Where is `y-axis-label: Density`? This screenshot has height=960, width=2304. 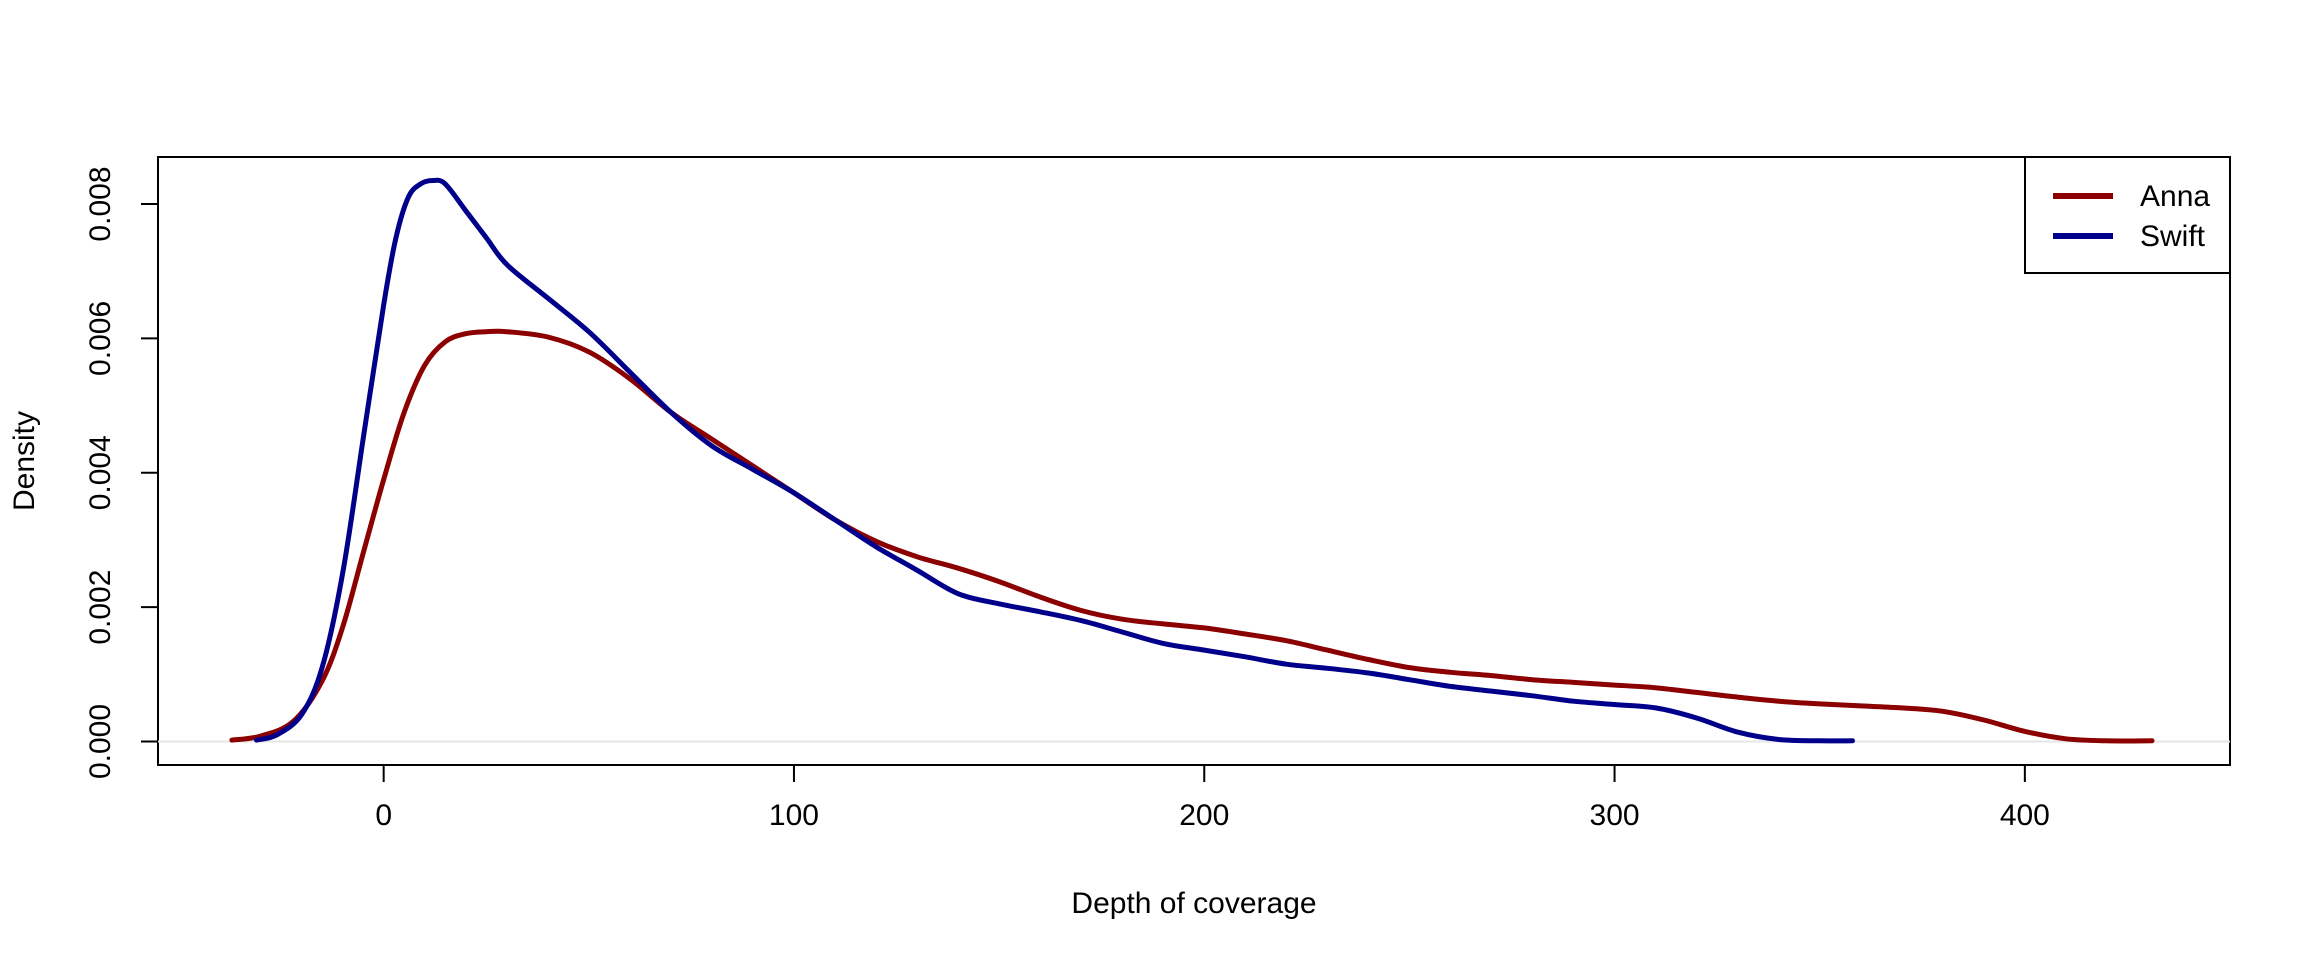
y-axis-label: Density is located at coordinates (24, 461).